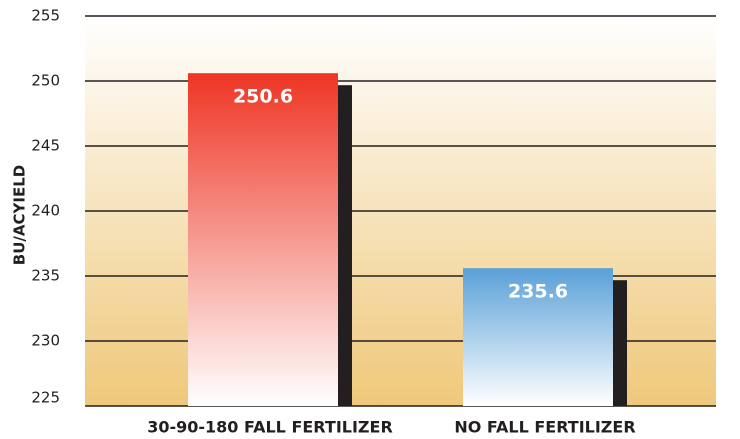  Describe the element at coordinates (263, 97) in the screenshot. I see `data-label: 250.6` at that location.